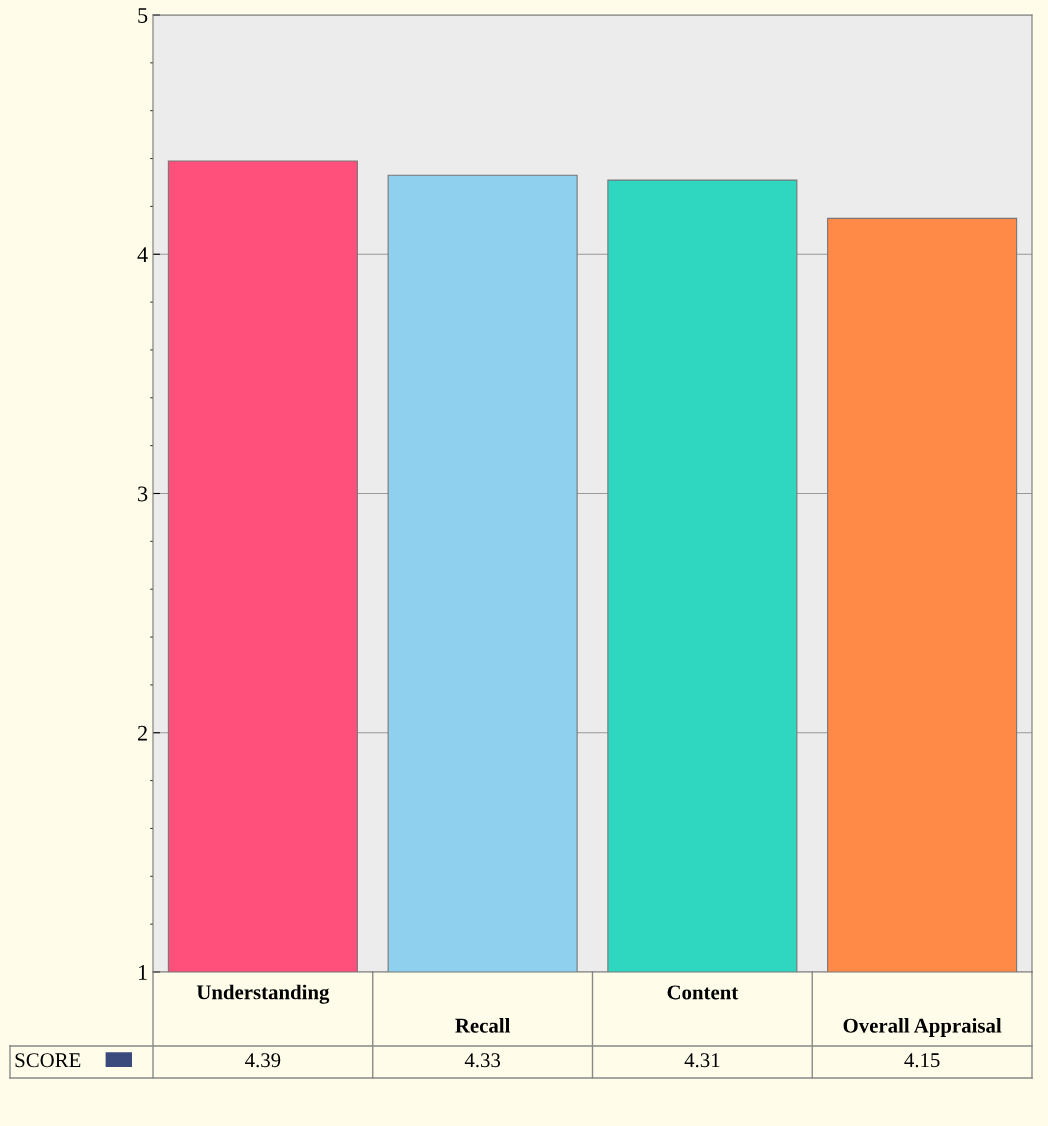 This screenshot has height=1126, width=1048. What do you see at coordinates (142, 254) in the screenshot?
I see `y-tick-label: 4` at bounding box center [142, 254].